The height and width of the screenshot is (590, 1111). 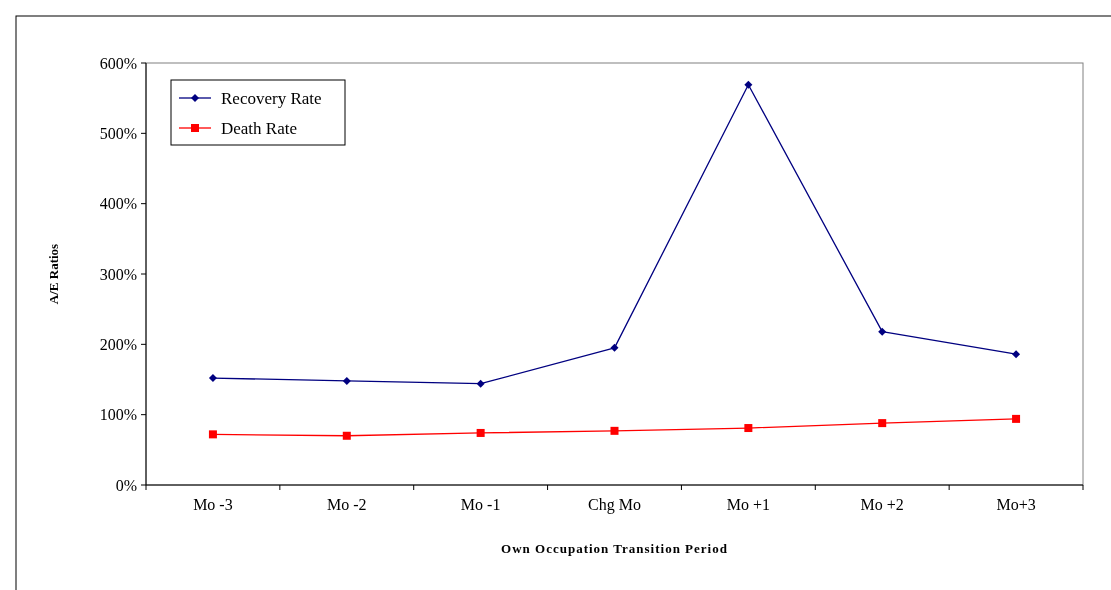 I want to click on legend-label: Recovery Rate, so click(x=271, y=98).